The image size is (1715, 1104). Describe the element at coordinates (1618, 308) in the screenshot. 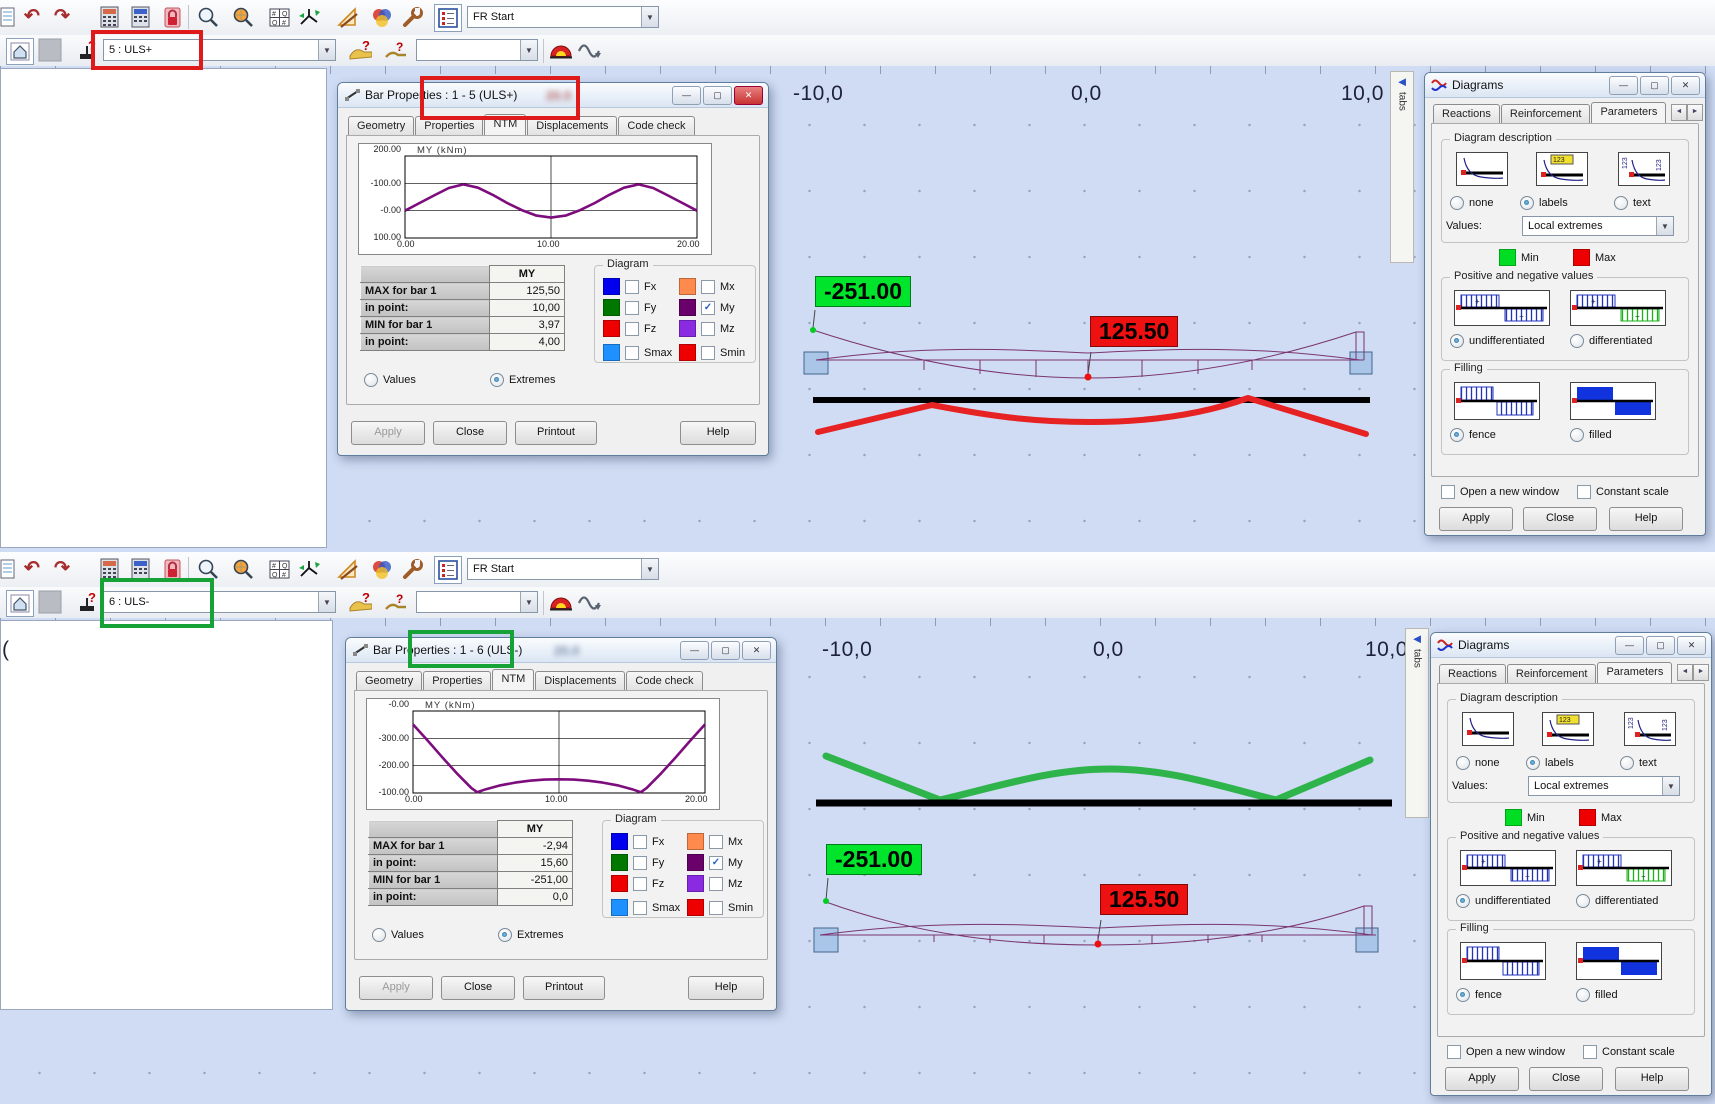

I see `differentiated-thumbnail: + −` at that location.